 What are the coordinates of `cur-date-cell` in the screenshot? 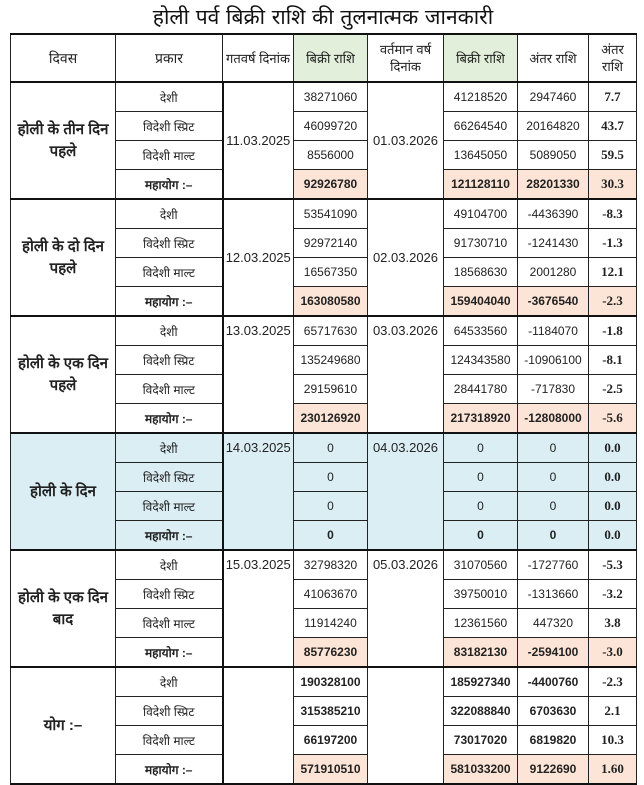 It's located at (405, 725).